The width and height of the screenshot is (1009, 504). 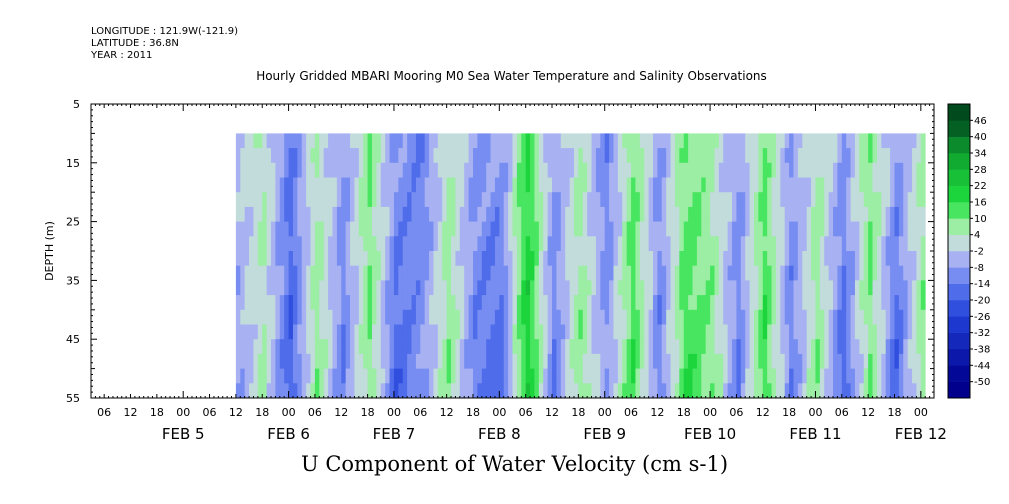 I want to click on colorbar-label: 22, so click(x=980, y=186).